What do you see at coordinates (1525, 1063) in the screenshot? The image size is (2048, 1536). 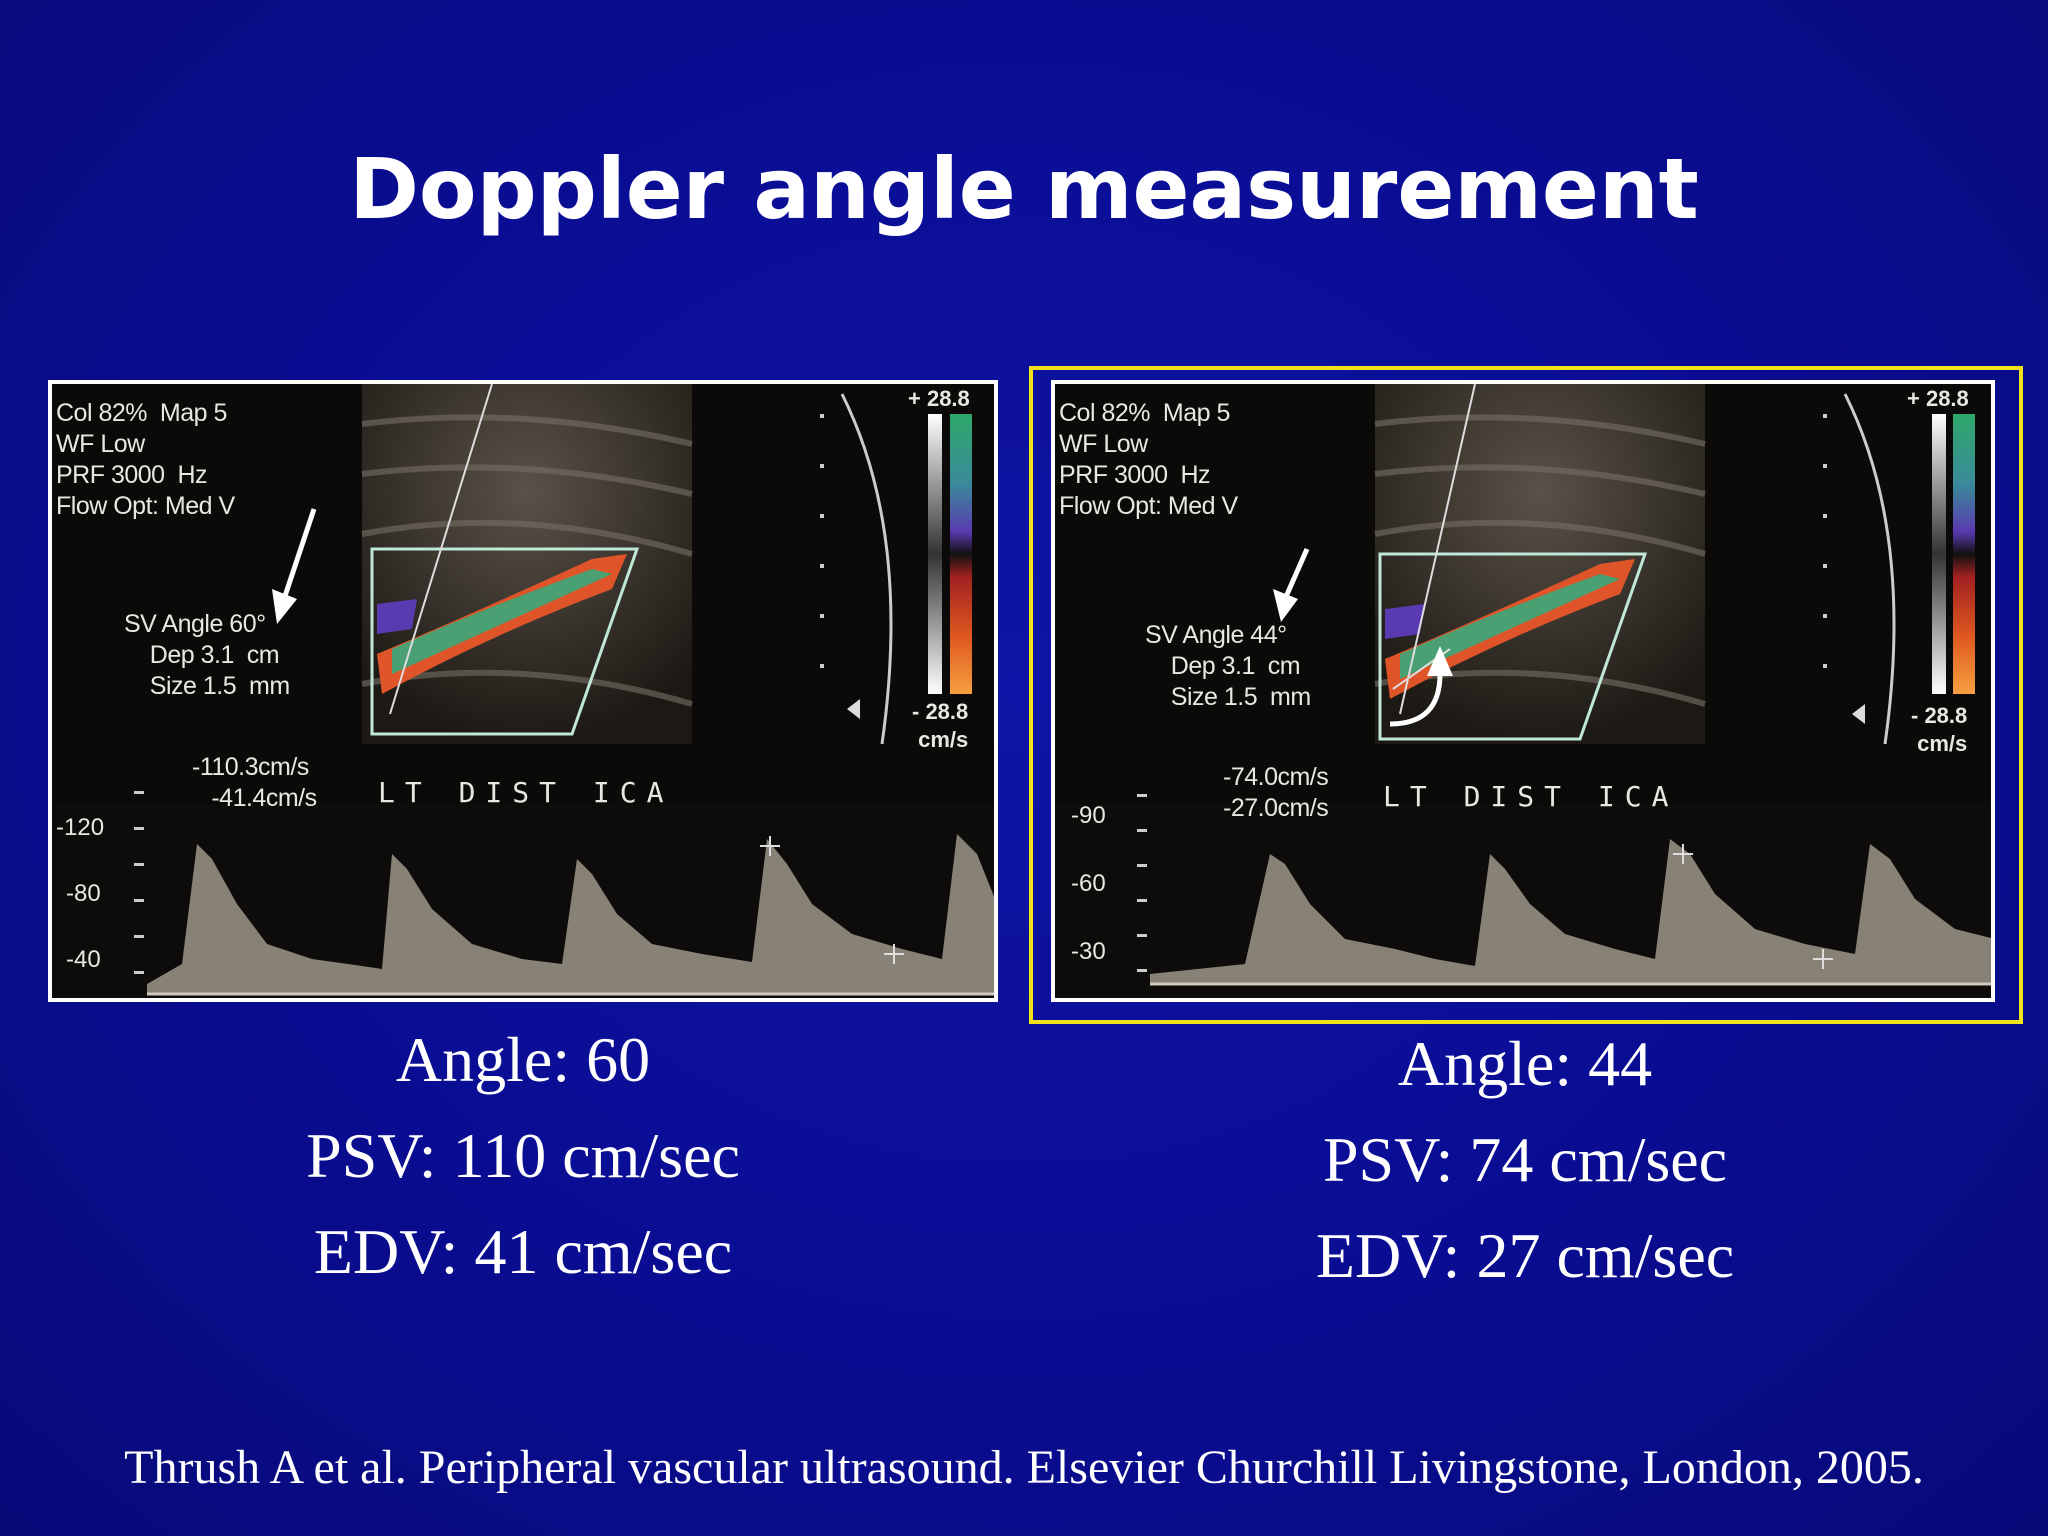 I see `right-angle-text: Angle: 44` at bounding box center [1525, 1063].